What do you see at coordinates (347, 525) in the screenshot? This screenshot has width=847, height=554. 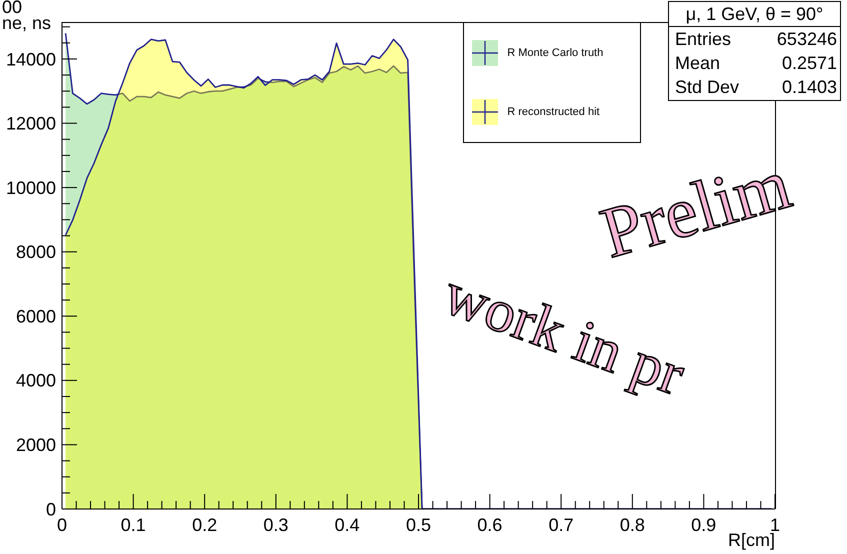 I see `x-tick-label: 0.4` at bounding box center [347, 525].